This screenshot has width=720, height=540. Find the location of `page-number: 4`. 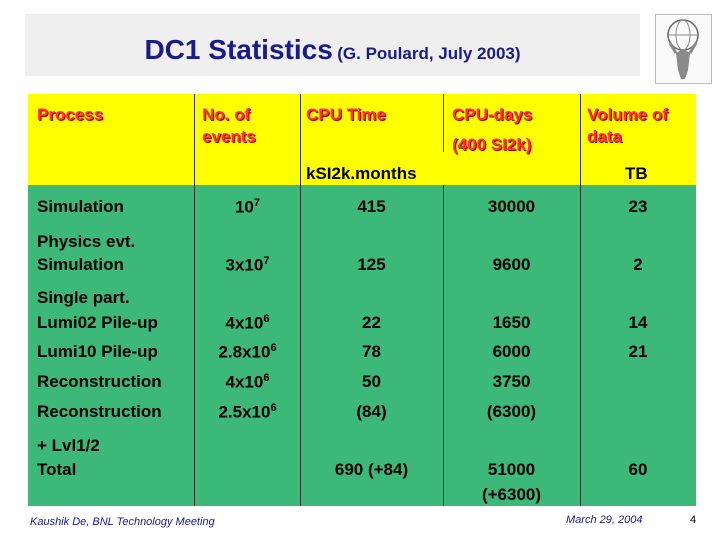

page-number: 4 is located at coordinates (693, 520).